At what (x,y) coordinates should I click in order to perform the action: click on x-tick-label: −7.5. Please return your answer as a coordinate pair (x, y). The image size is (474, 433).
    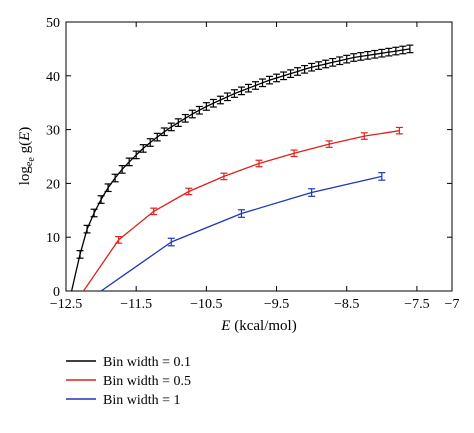
    Looking at the image, I should click on (416, 304).